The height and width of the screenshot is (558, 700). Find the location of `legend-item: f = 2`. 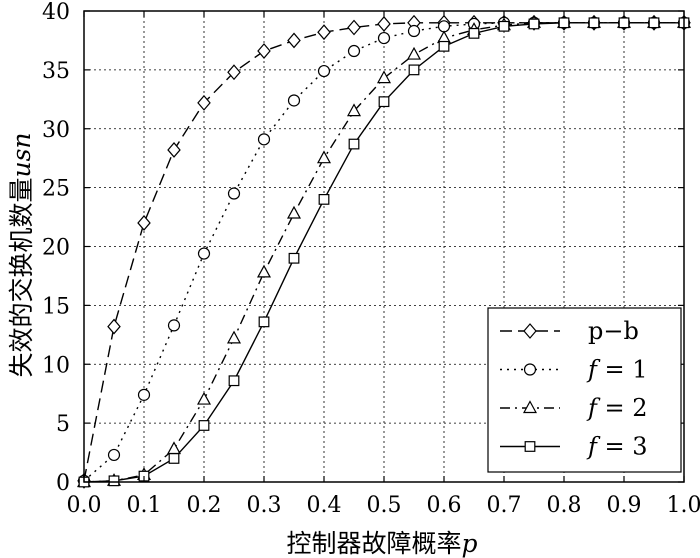

legend-item: f = 2 is located at coordinates (574, 408).